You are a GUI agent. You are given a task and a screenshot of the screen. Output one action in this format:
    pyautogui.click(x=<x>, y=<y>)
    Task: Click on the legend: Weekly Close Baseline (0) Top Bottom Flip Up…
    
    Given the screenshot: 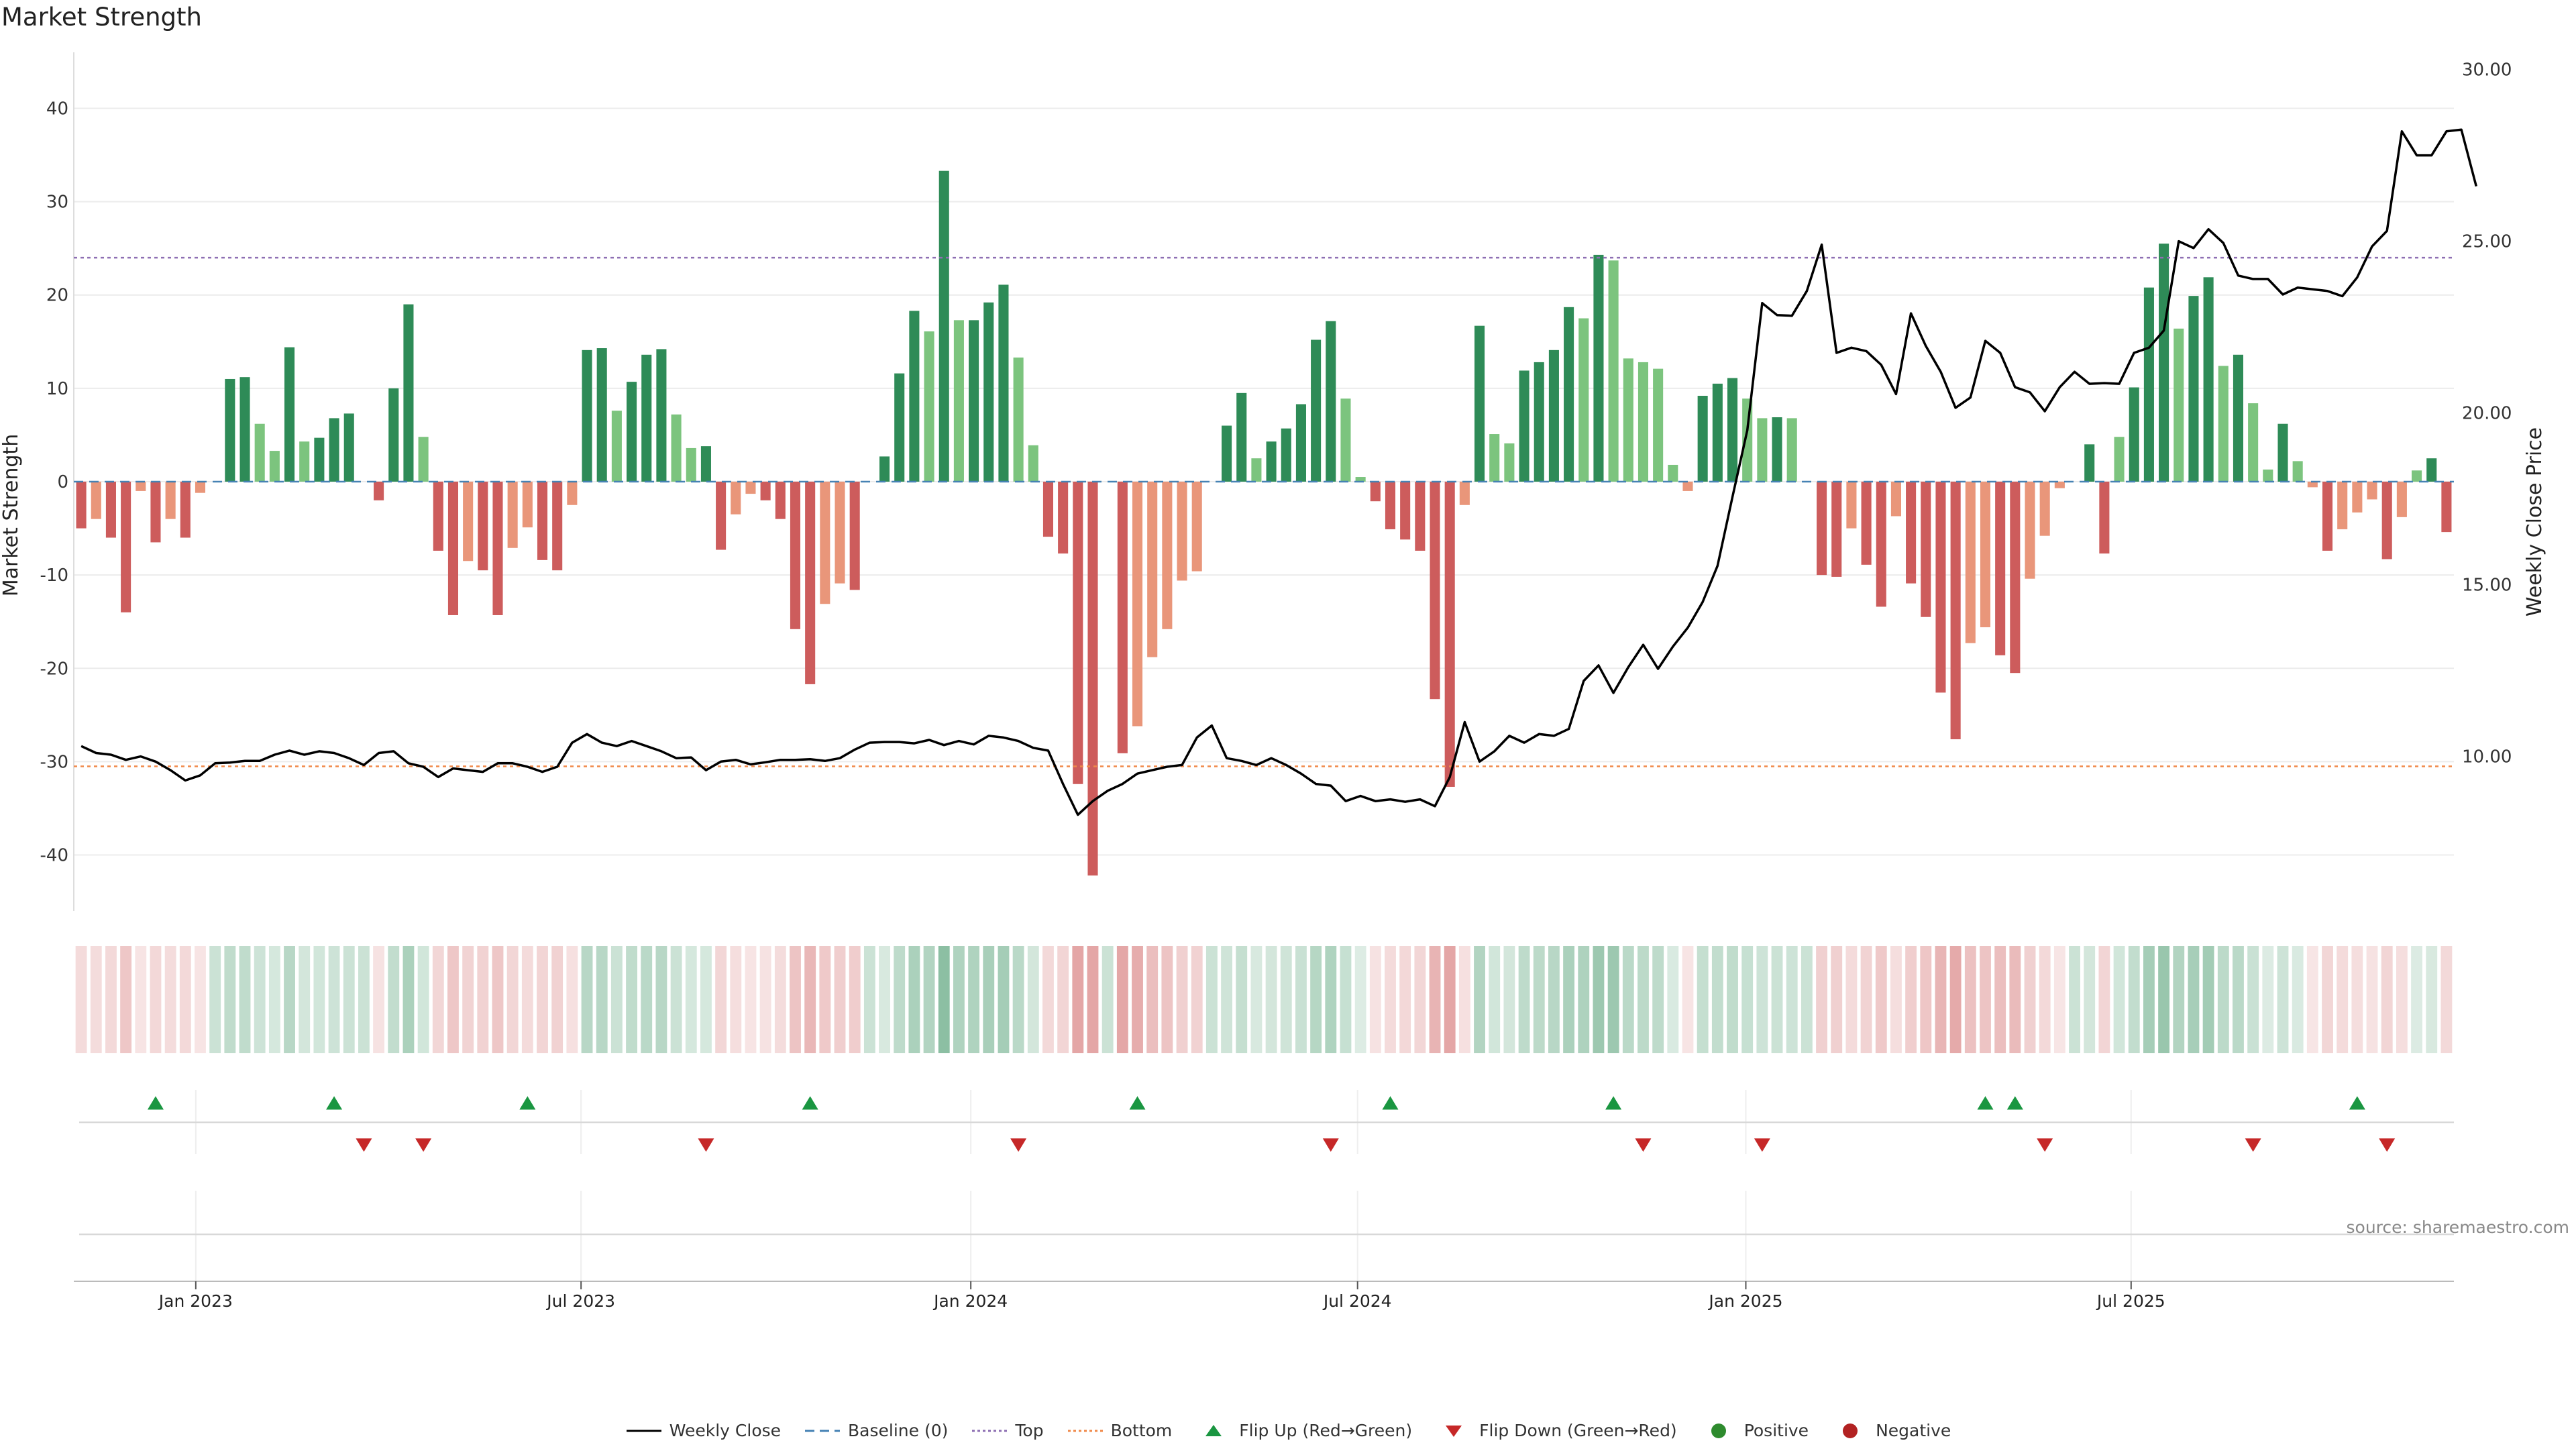 What is the action you would take?
    pyautogui.click(x=1288, y=1430)
    